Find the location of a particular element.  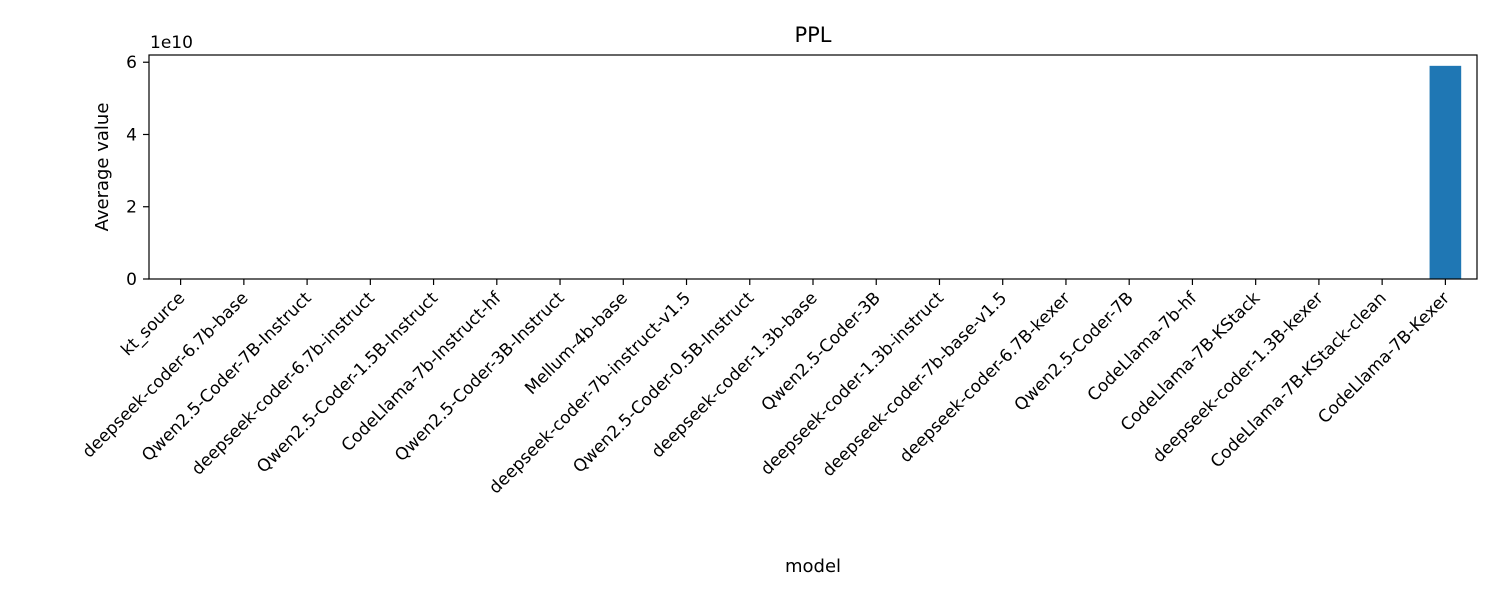

y-tick-label: 6 is located at coordinates (131, 63).